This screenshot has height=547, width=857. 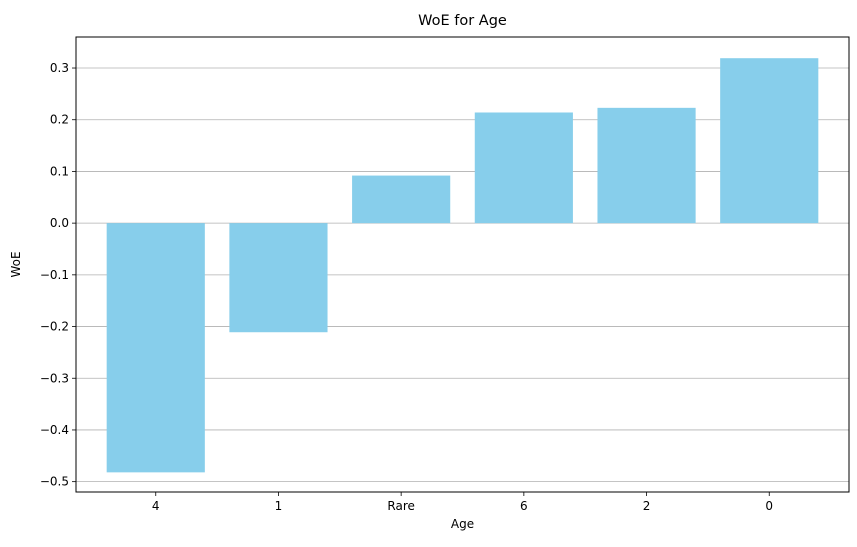 I want to click on x-tick-label: 1, so click(x=279, y=506).